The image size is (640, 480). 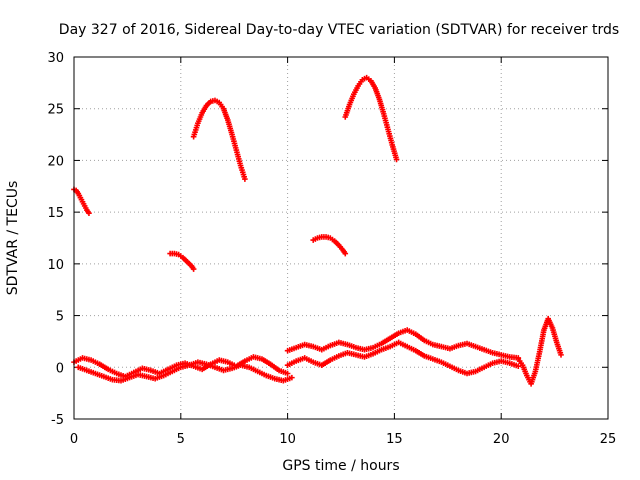 I want to click on series-arc-6h, so click(x=219, y=139).